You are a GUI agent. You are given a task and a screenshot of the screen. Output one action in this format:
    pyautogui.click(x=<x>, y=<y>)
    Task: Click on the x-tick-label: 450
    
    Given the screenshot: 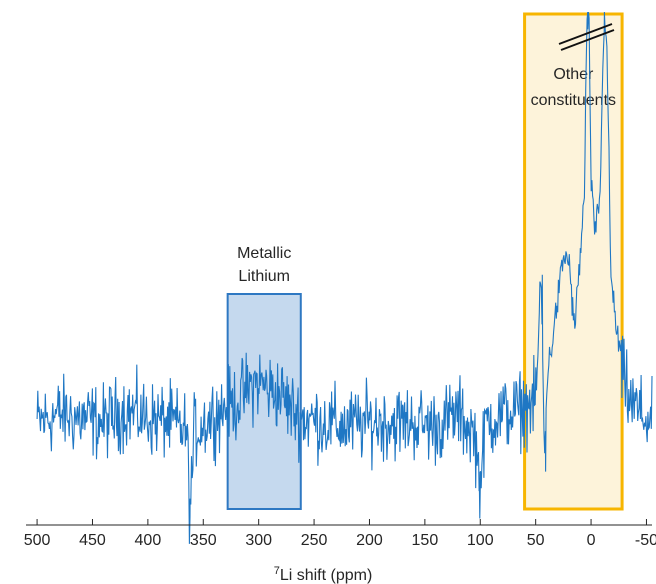 What is the action you would take?
    pyautogui.click(x=92, y=540)
    